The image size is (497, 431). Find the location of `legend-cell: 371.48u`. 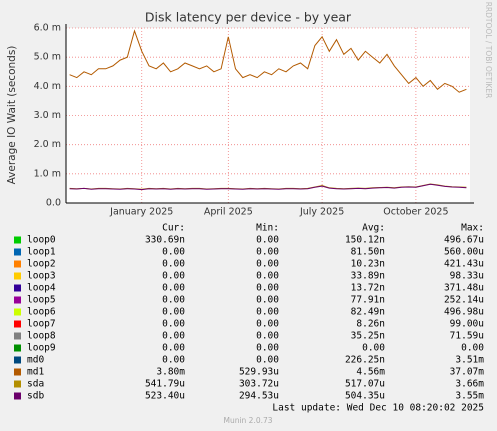

legend-cell: 371.48u is located at coordinates (464, 288).